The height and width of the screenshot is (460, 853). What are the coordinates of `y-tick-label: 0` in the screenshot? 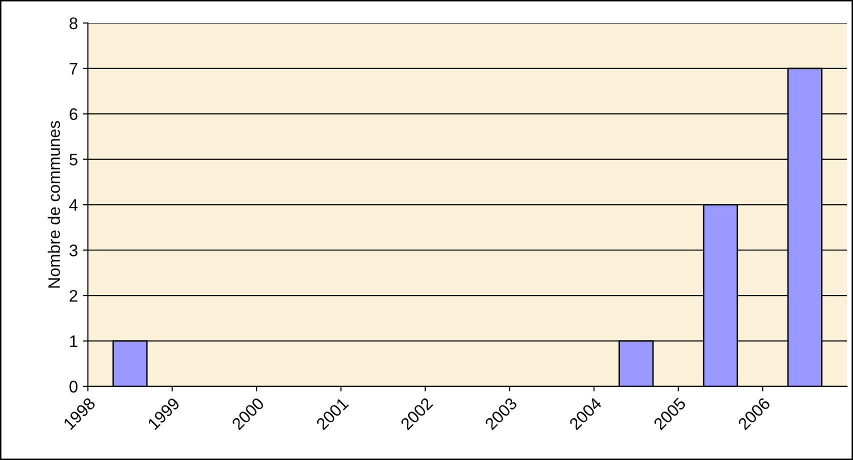 It's located at (74, 386).